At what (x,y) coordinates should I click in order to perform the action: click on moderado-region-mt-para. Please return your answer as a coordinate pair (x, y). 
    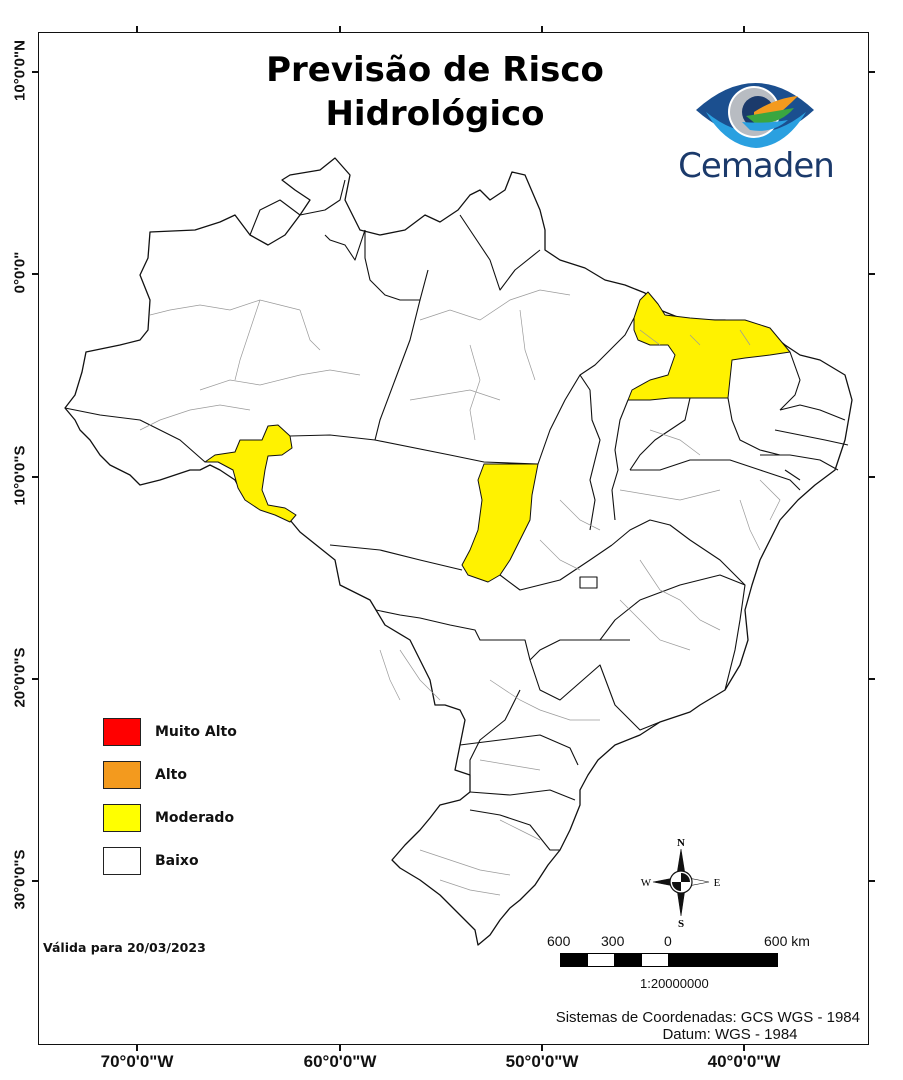
    Looking at the image, I should click on (500, 523).